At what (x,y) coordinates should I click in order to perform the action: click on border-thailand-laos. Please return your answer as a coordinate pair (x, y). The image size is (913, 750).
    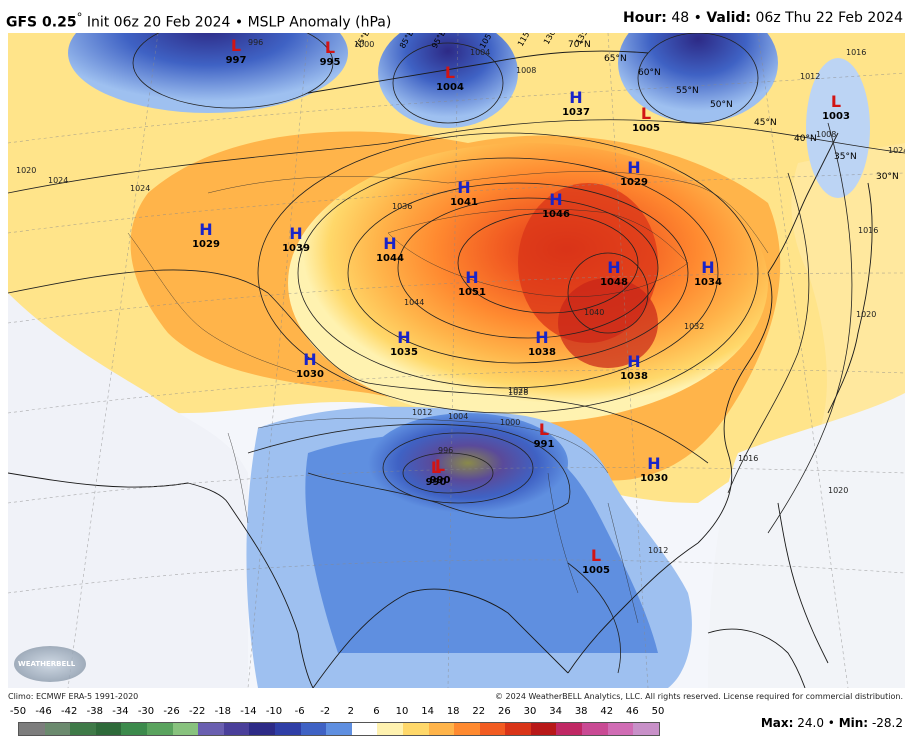
    Looking at the image, I should click on (623, 563).